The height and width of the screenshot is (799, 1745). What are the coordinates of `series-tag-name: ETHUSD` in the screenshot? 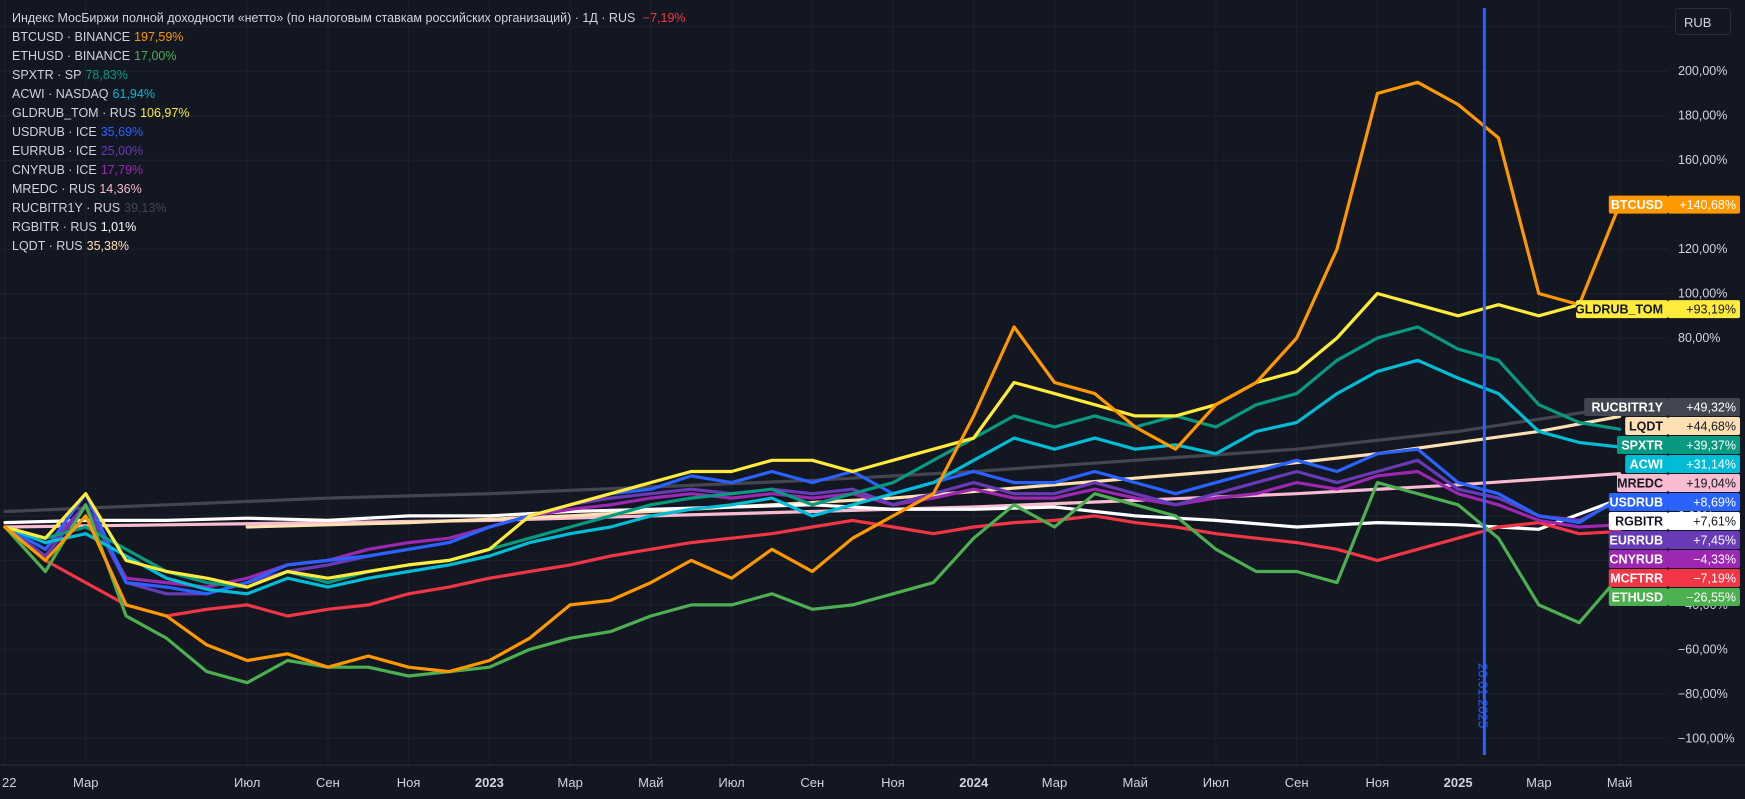 It's located at (1637, 597).